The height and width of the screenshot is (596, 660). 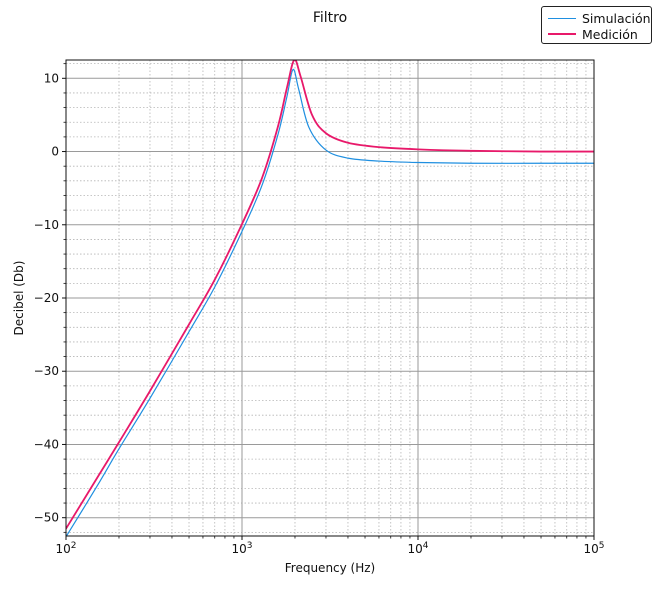 What do you see at coordinates (55, 152) in the screenshot?
I see `y-tick-label: 0` at bounding box center [55, 152].